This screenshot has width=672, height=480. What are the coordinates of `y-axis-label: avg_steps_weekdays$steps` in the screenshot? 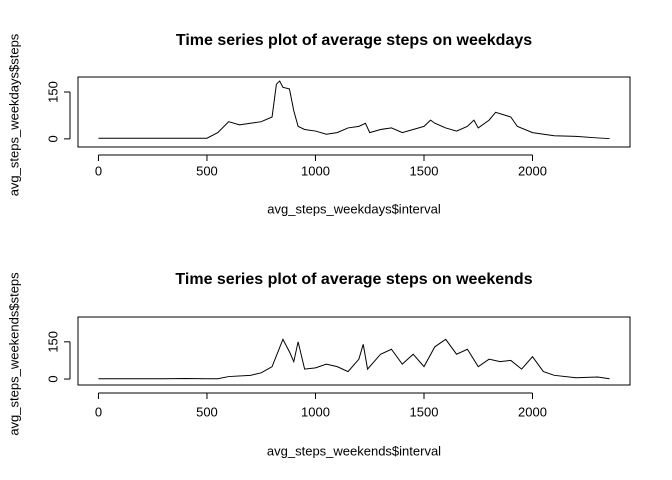 It's located at (13, 114).